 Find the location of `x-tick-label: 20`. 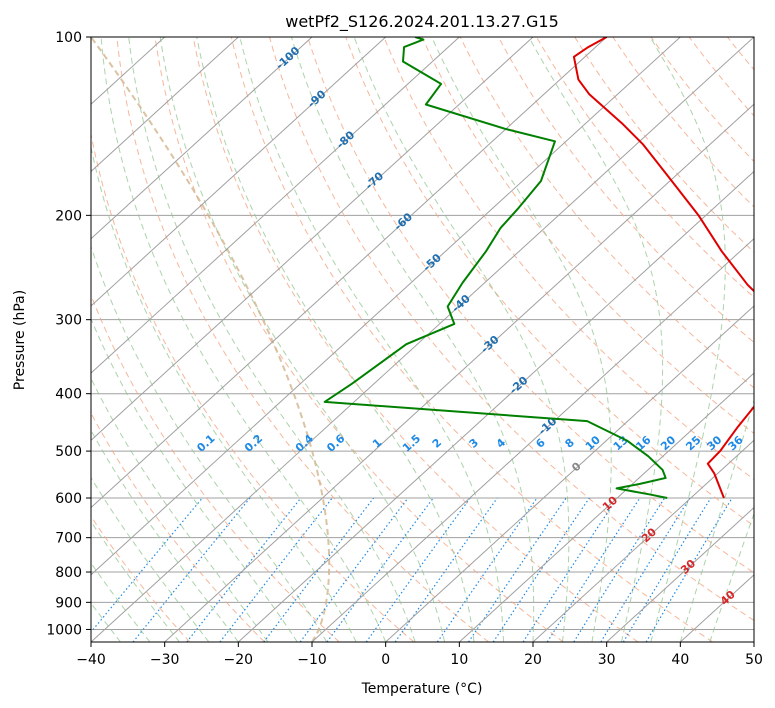

x-tick-label: 20 is located at coordinates (533, 660).